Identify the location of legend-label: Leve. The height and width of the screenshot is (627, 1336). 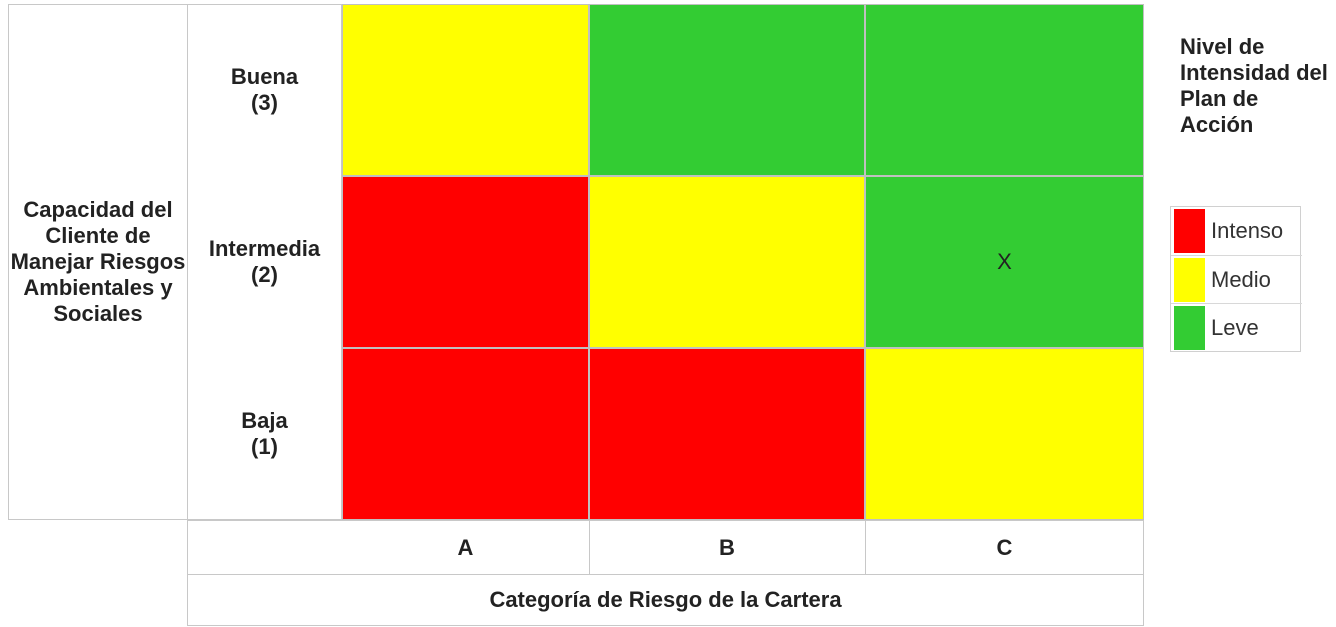
(1235, 327).